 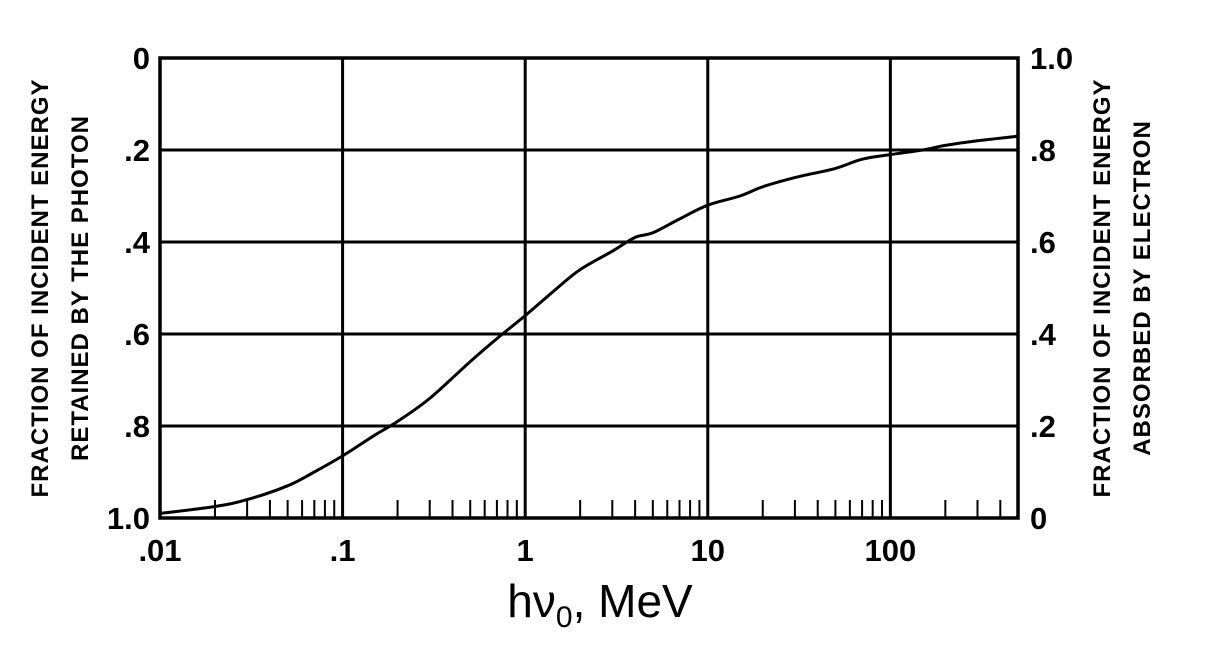 I want to click on x-axis-title-suffix: , MeV, so click(x=633, y=601).